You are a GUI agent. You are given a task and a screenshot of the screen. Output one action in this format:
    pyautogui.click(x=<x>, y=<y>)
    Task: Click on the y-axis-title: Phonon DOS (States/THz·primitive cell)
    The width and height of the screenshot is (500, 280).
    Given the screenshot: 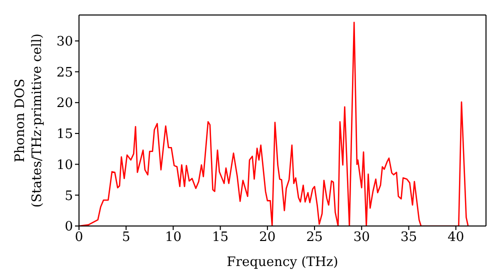 What is the action you would take?
    pyautogui.click(x=29, y=120)
    